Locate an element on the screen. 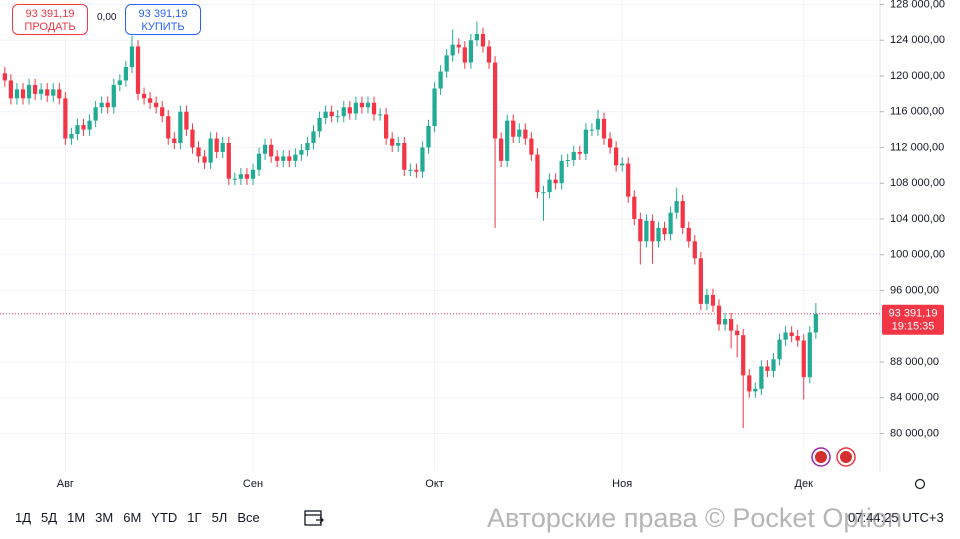  sell-button: 93 391,19 ПРОДАТЬ is located at coordinates (50, 19).